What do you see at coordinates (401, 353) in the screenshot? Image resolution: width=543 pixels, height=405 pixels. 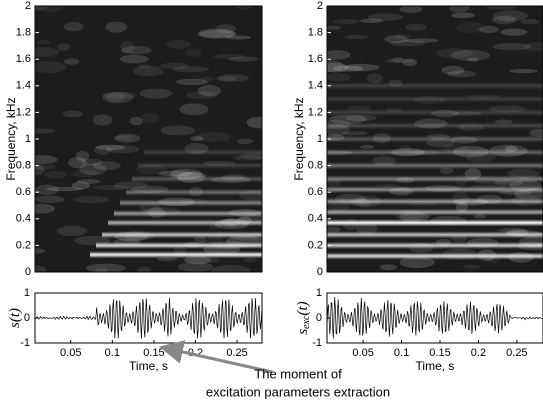 I see `x-tick-label: 0.1` at bounding box center [401, 353].